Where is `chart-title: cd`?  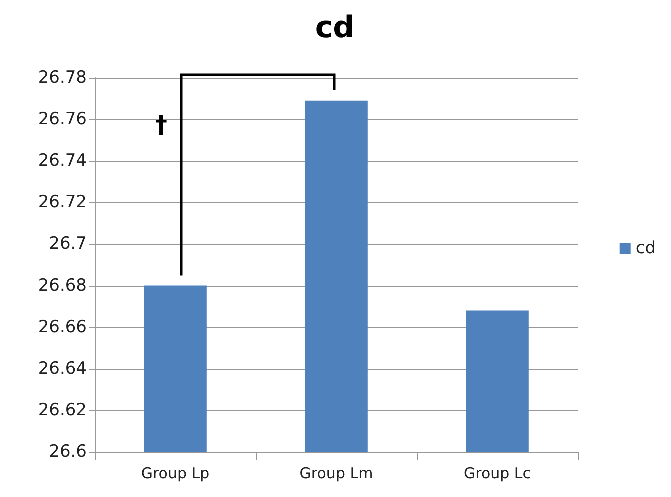
chart-title: cd is located at coordinates (335, 28).